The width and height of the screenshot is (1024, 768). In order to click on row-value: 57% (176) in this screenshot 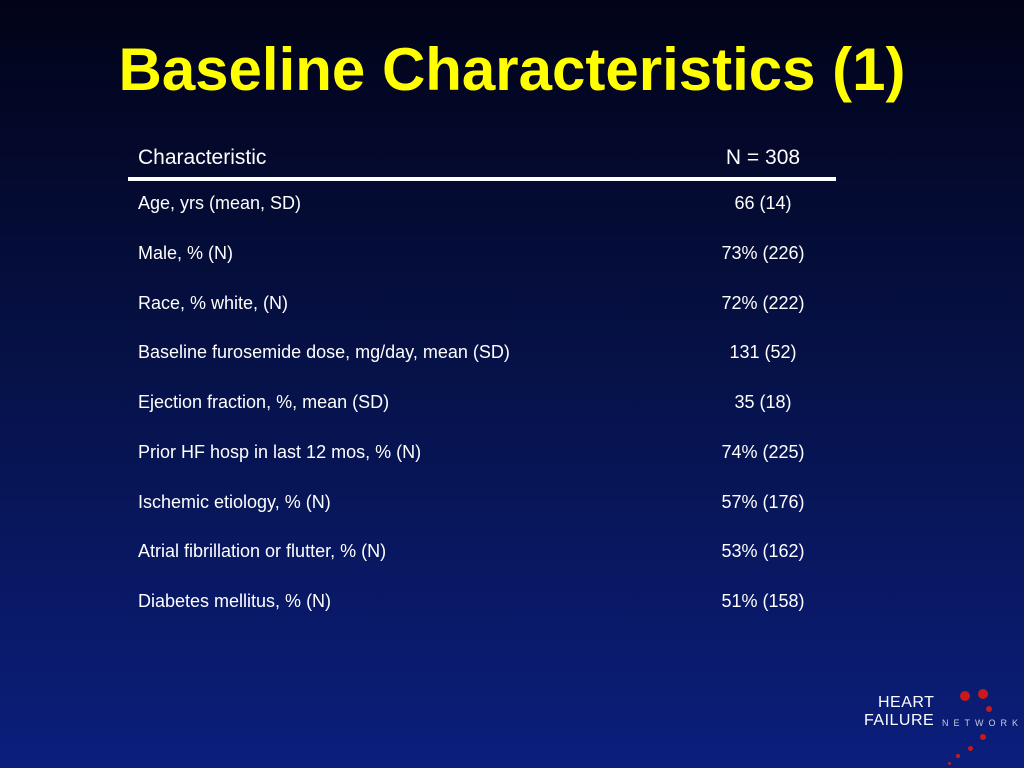, I will do `click(763, 501)`.